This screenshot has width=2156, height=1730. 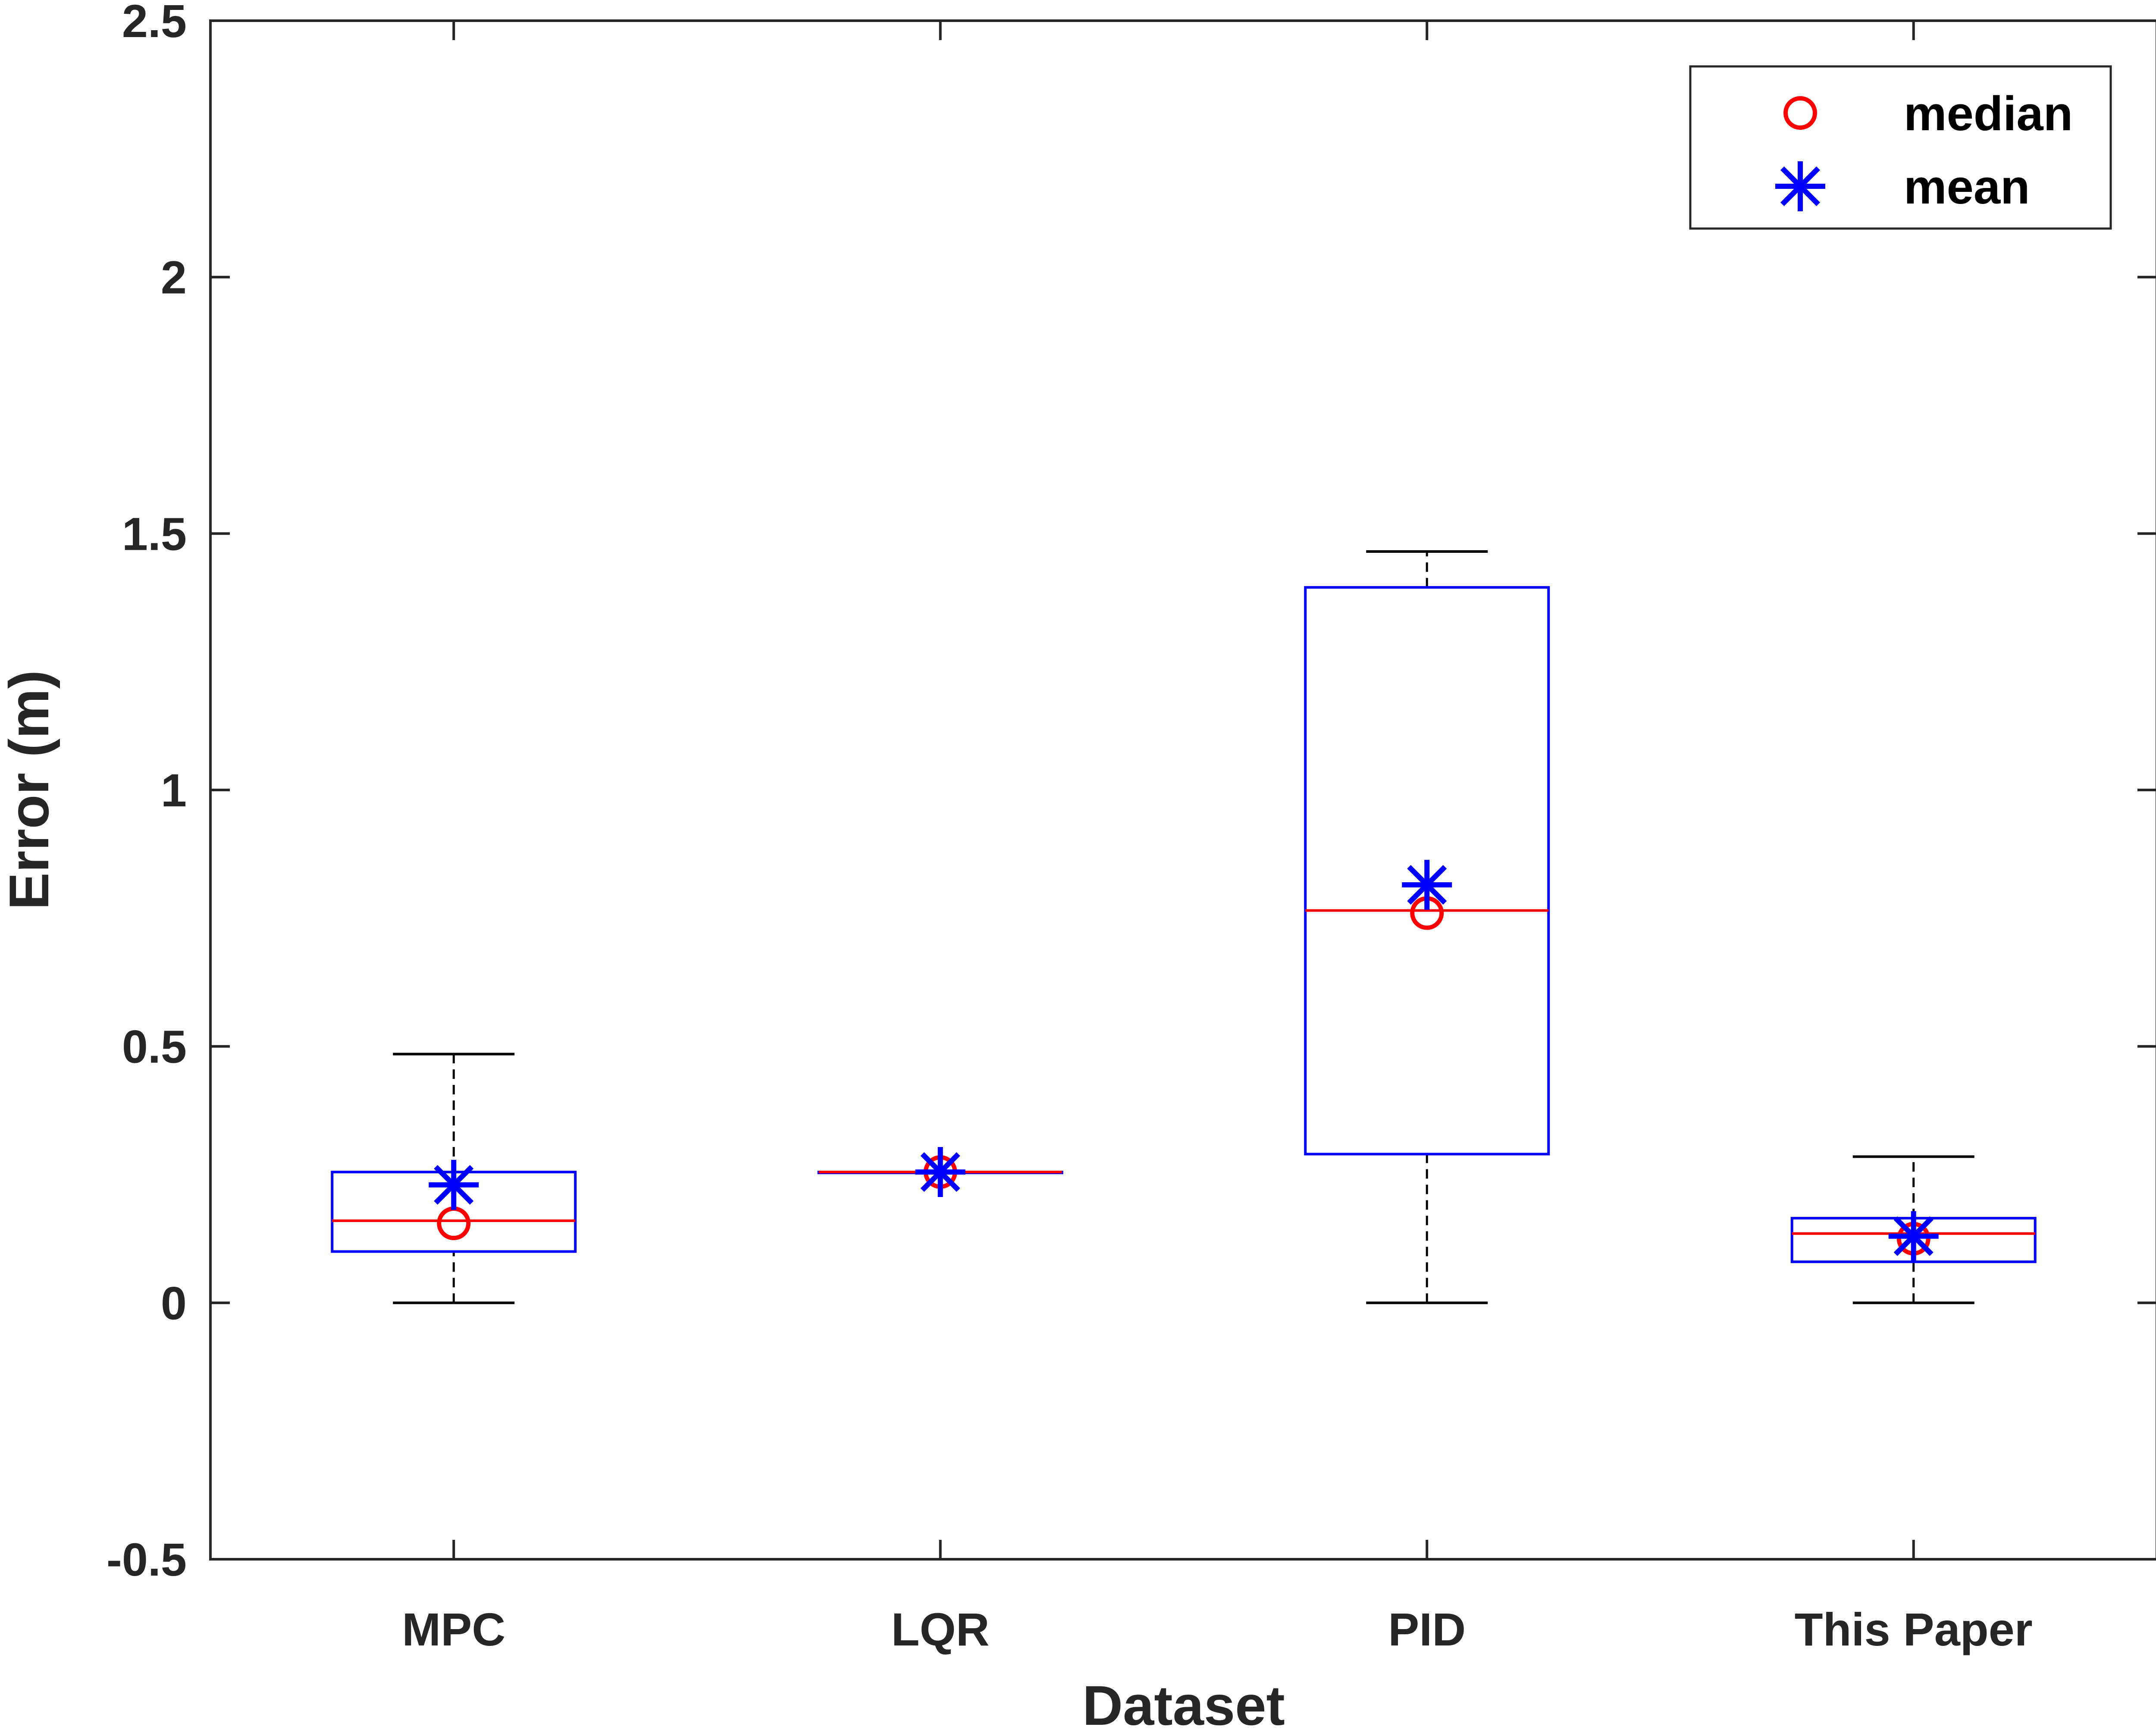 I want to click on y-axis-label: Error (m), so click(x=30, y=790).